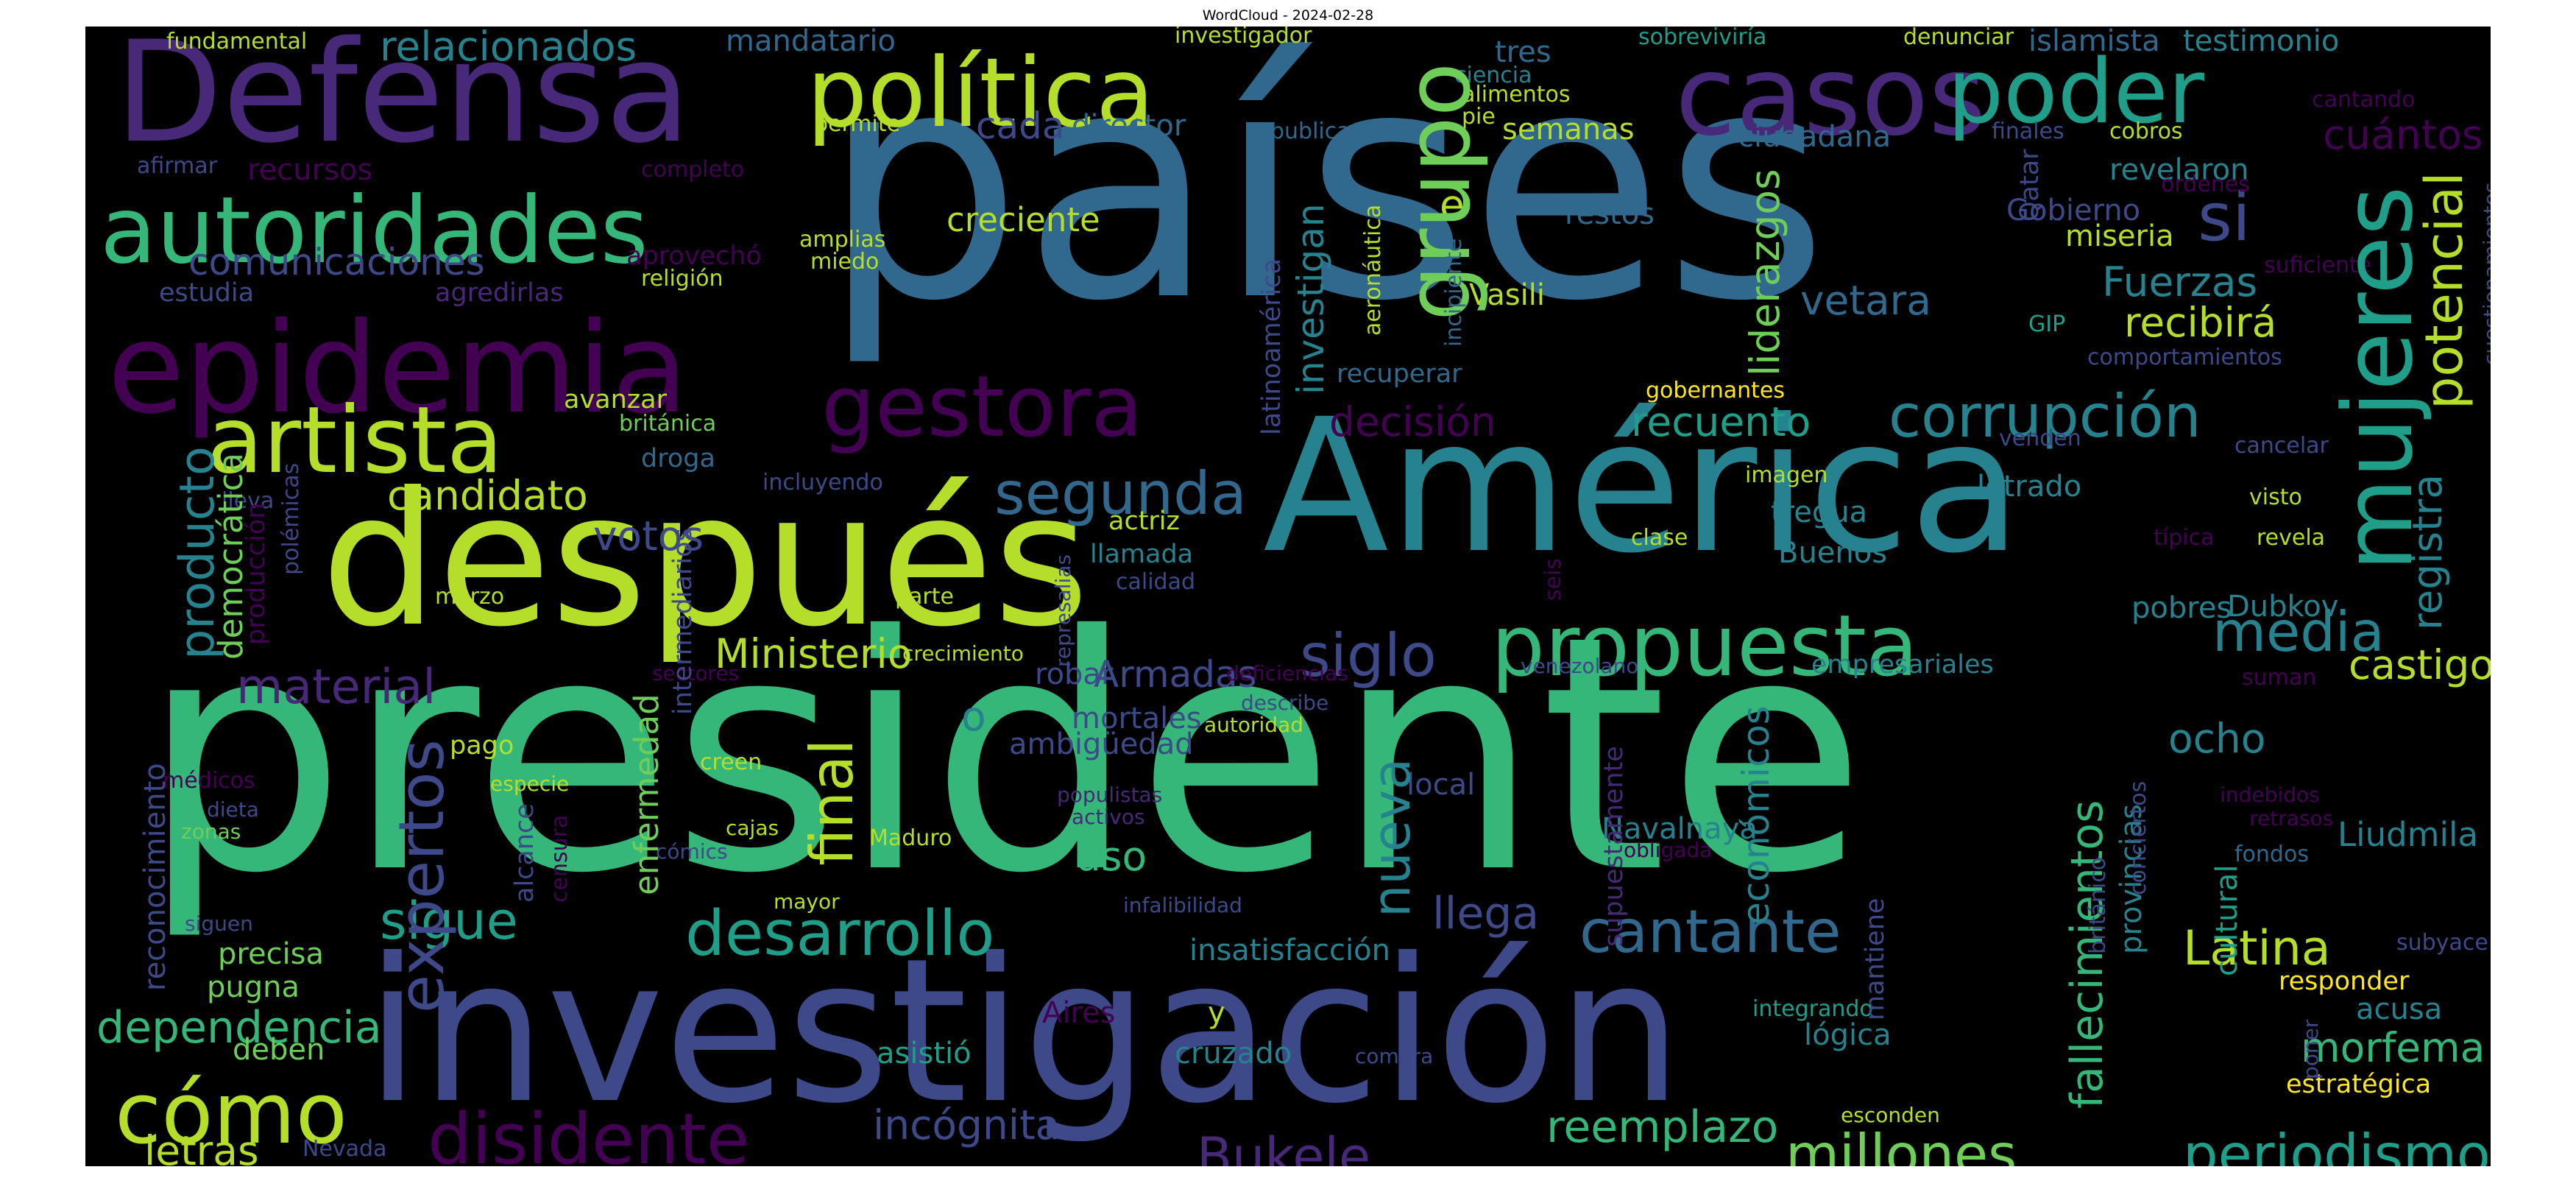 The image size is (2576, 1178). What do you see at coordinates (355, 440) in the screenshot?
I see `word-9: artista` at bounding box center [355, 440].